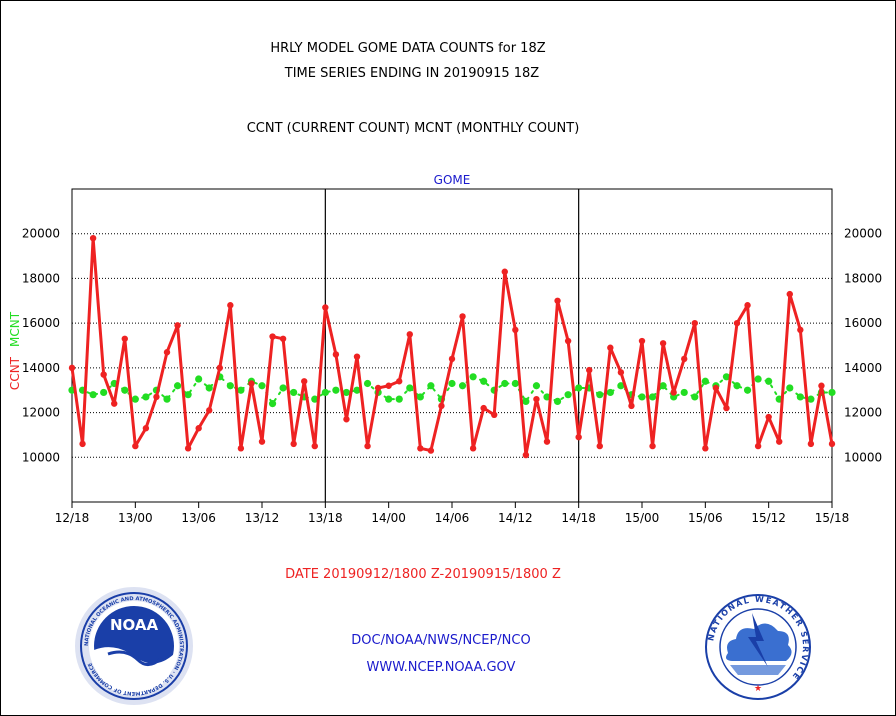 This screenshot has height=716, width=896. I want to click on y-tick-label-left: 16000, so click(41, 323).